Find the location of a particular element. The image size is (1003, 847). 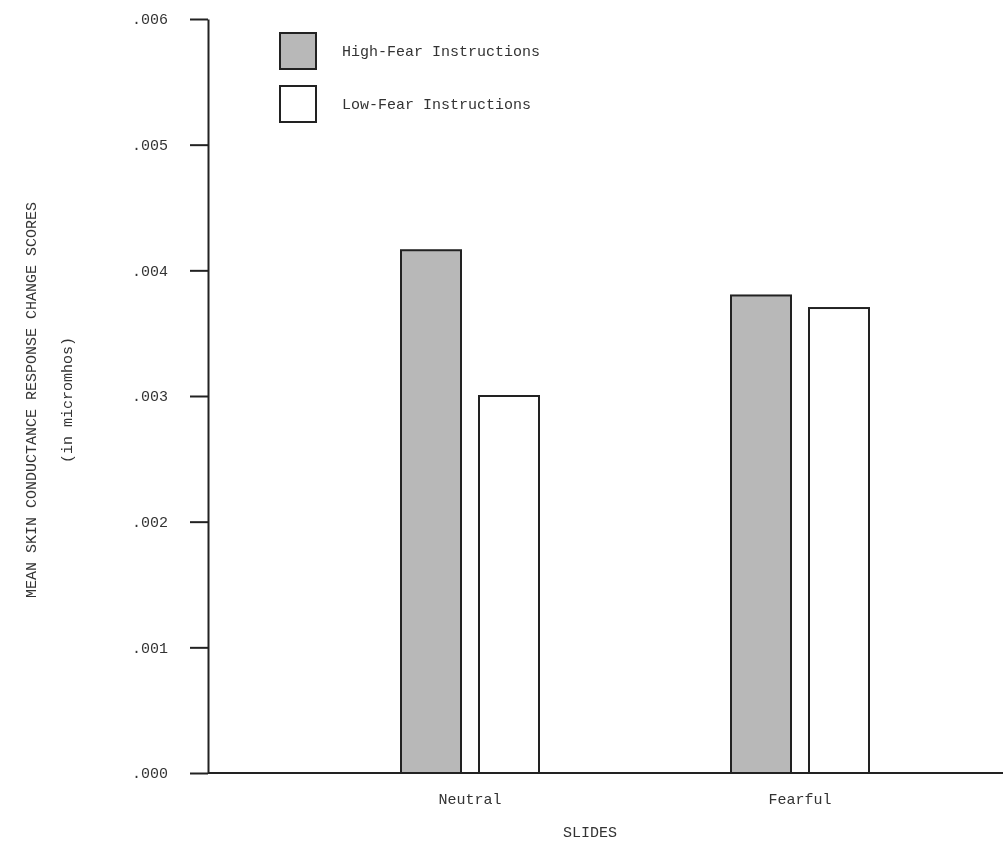

y-tick-label: .002 is located at coordinates (149, 523).